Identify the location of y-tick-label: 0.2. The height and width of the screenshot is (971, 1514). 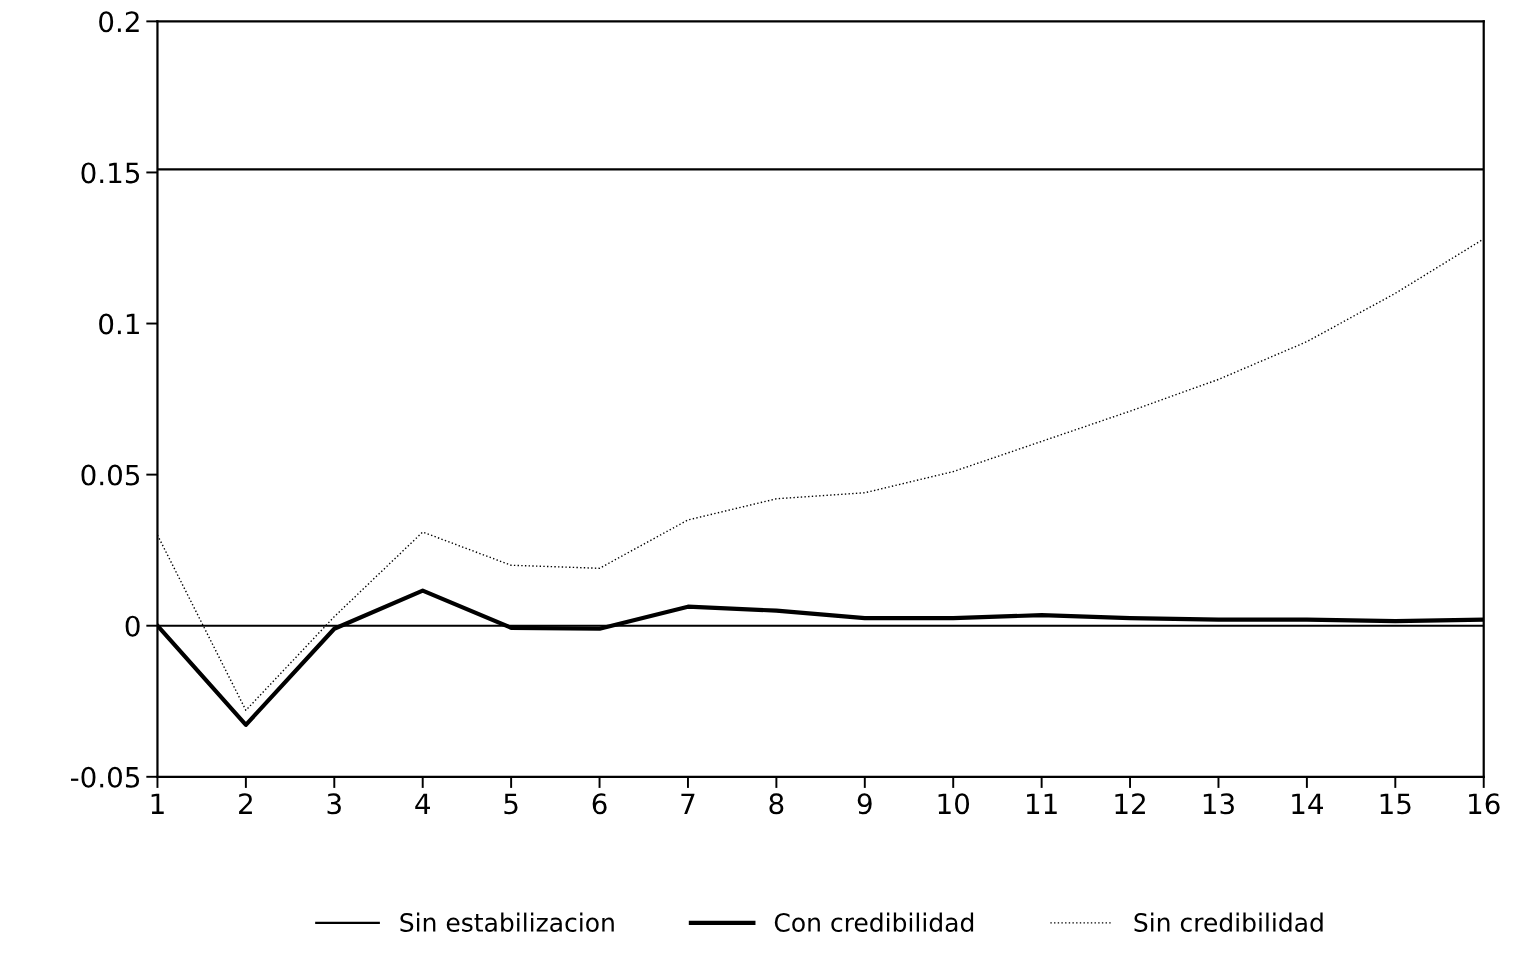
(119, 22).